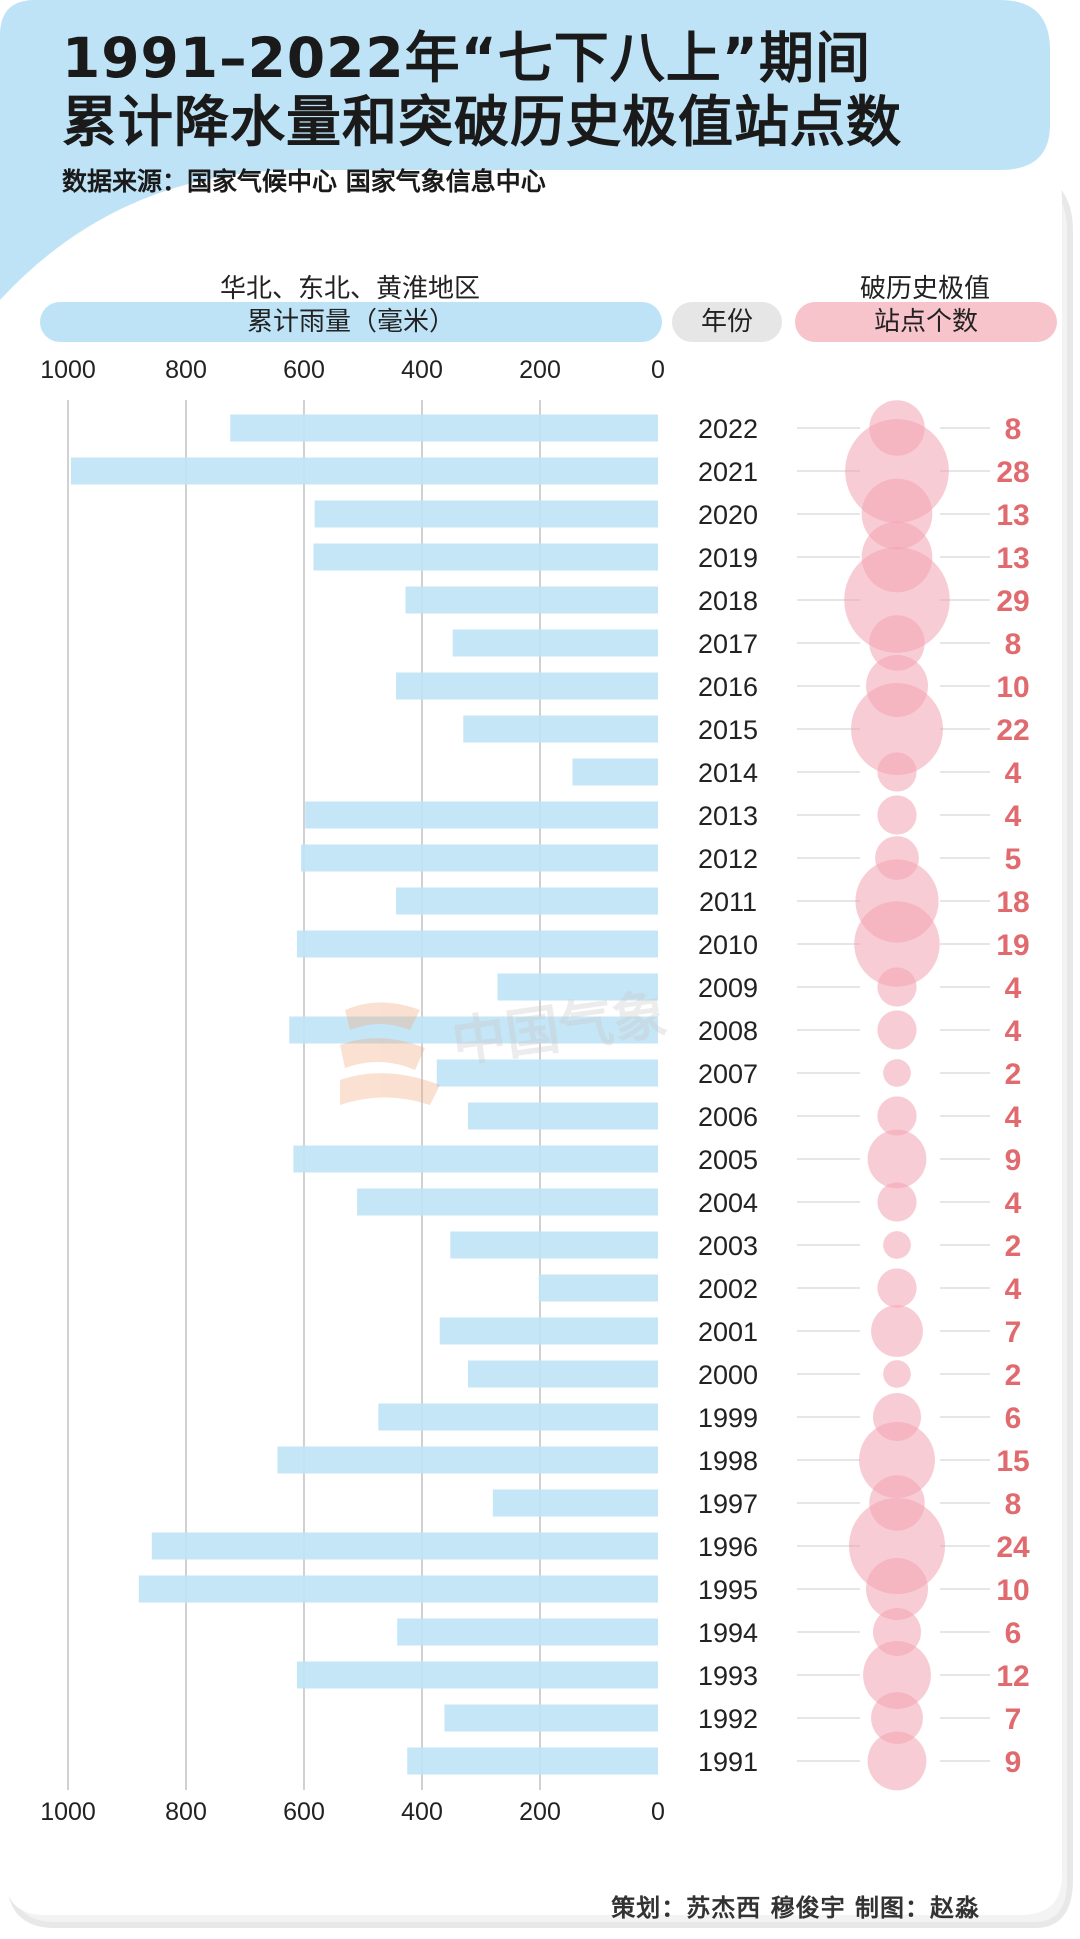  What do you see at coordinates (575, 1503) in the screenshot?
I see `rain-bar-1997` at bounding box center [575, 1503].